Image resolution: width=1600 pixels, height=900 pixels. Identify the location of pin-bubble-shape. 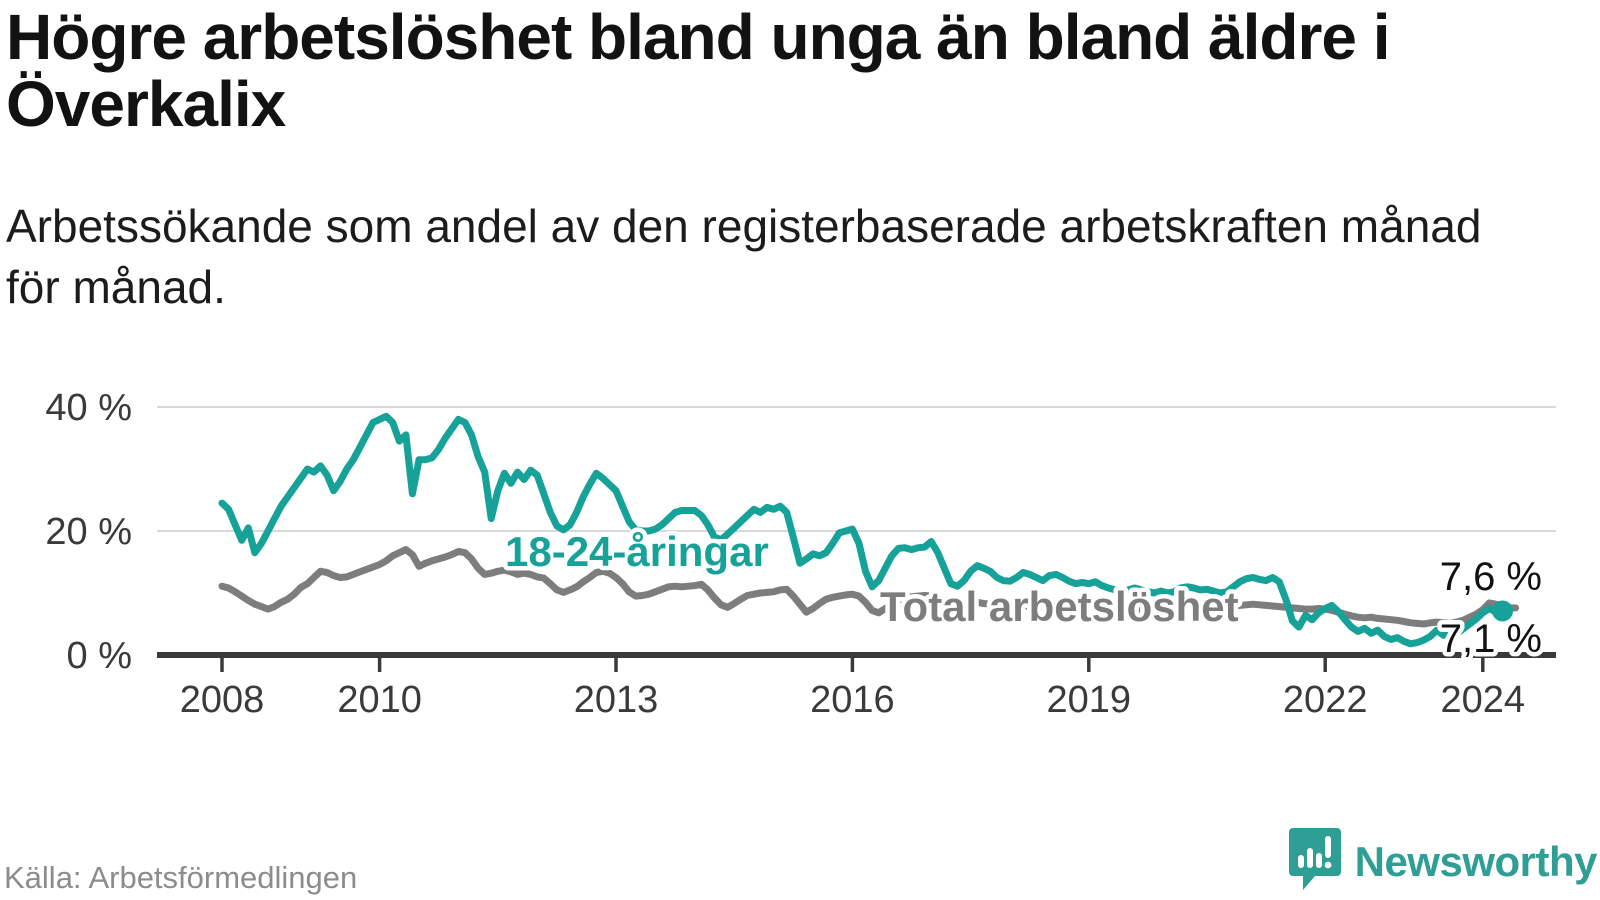
(1314, 859).